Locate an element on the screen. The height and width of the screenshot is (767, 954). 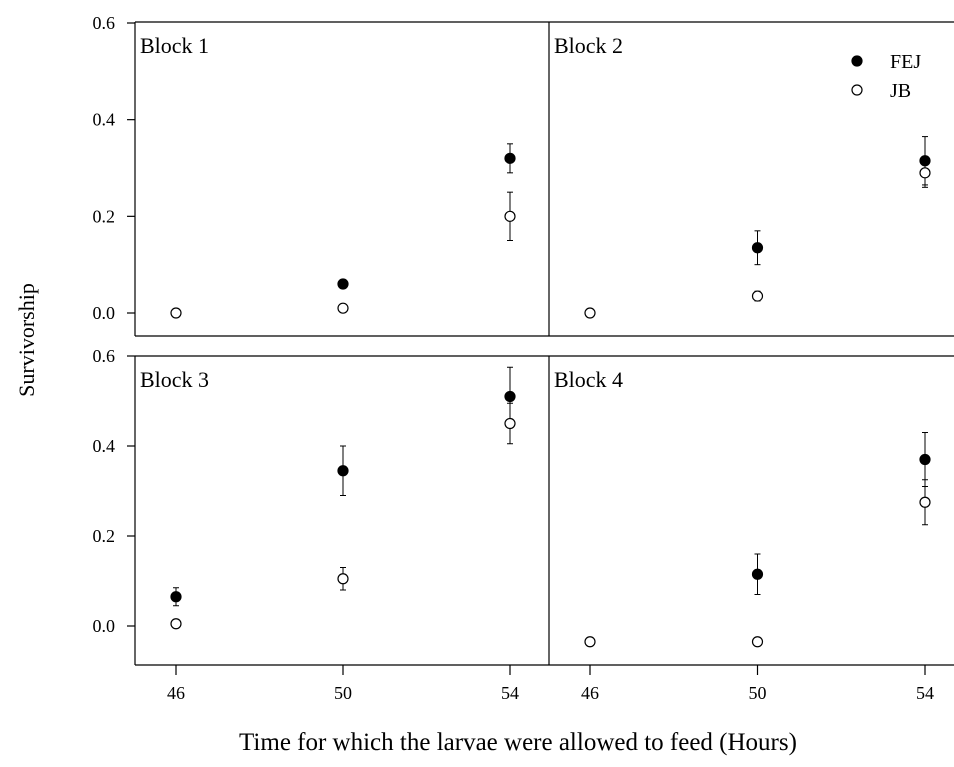
legend-label-jb: JB is located at coordinates (900, 91).